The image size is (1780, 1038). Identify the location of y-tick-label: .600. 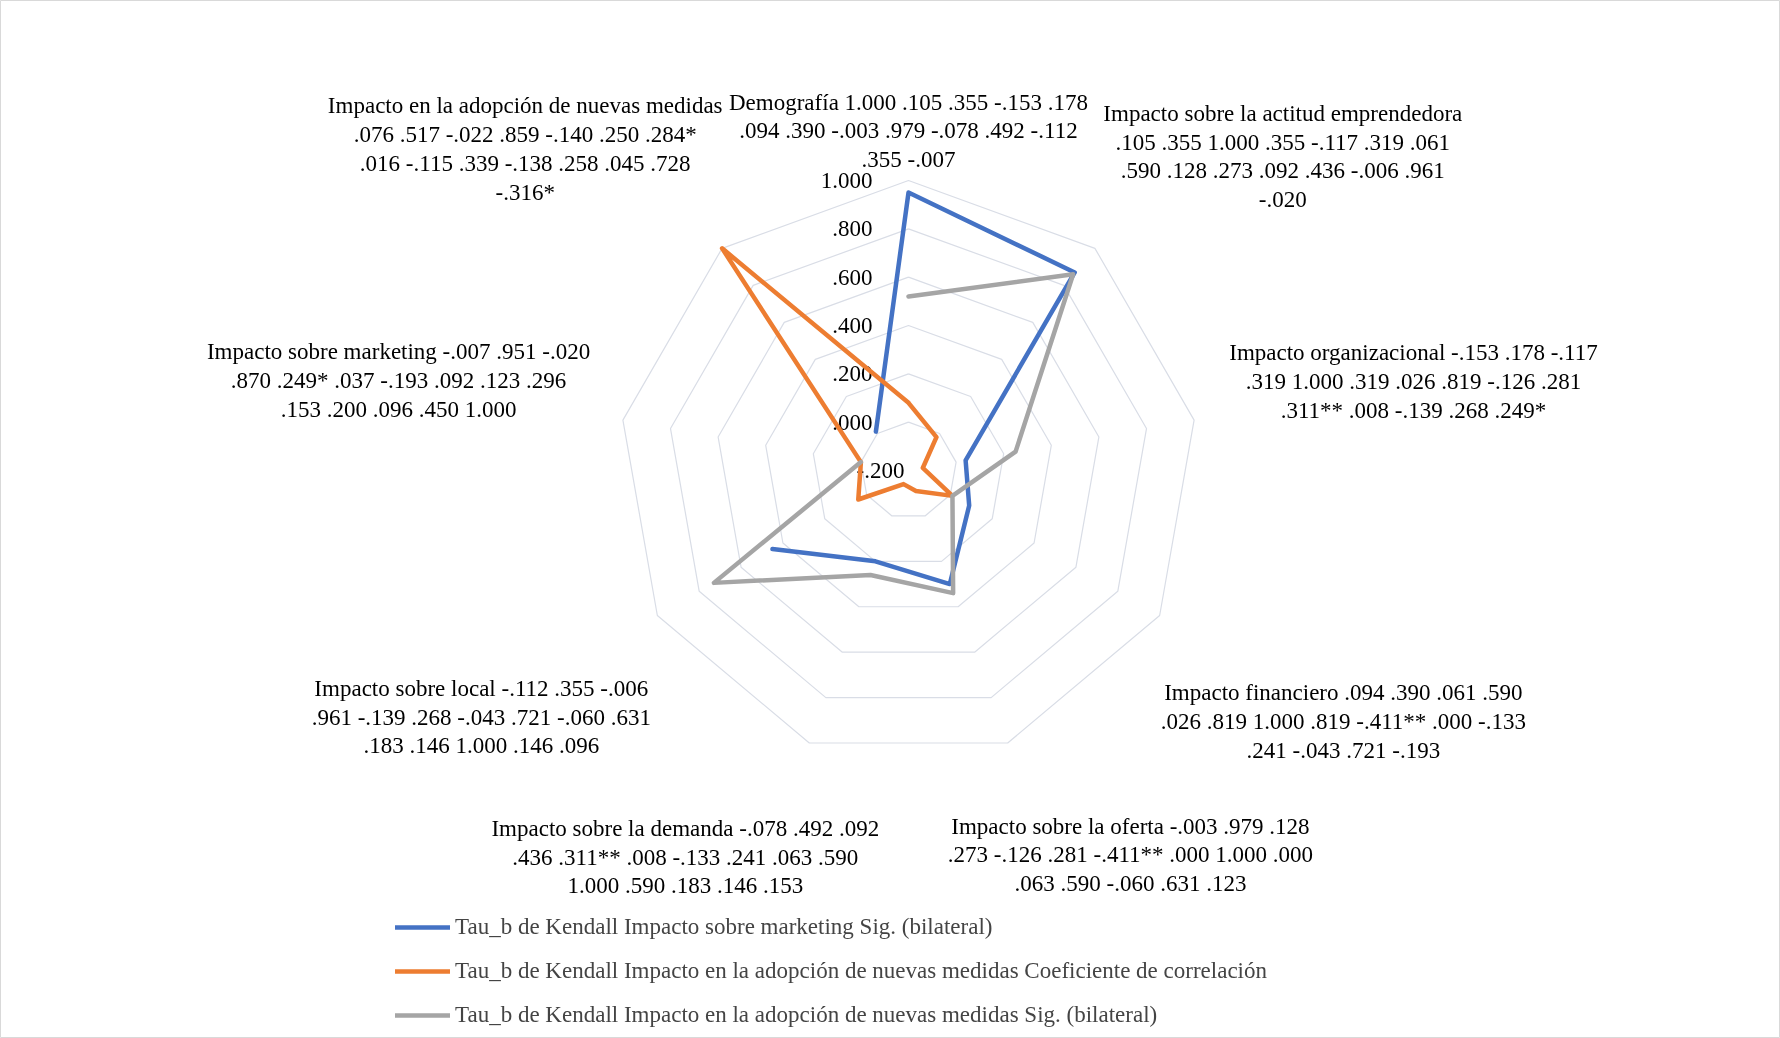
(852, 277).